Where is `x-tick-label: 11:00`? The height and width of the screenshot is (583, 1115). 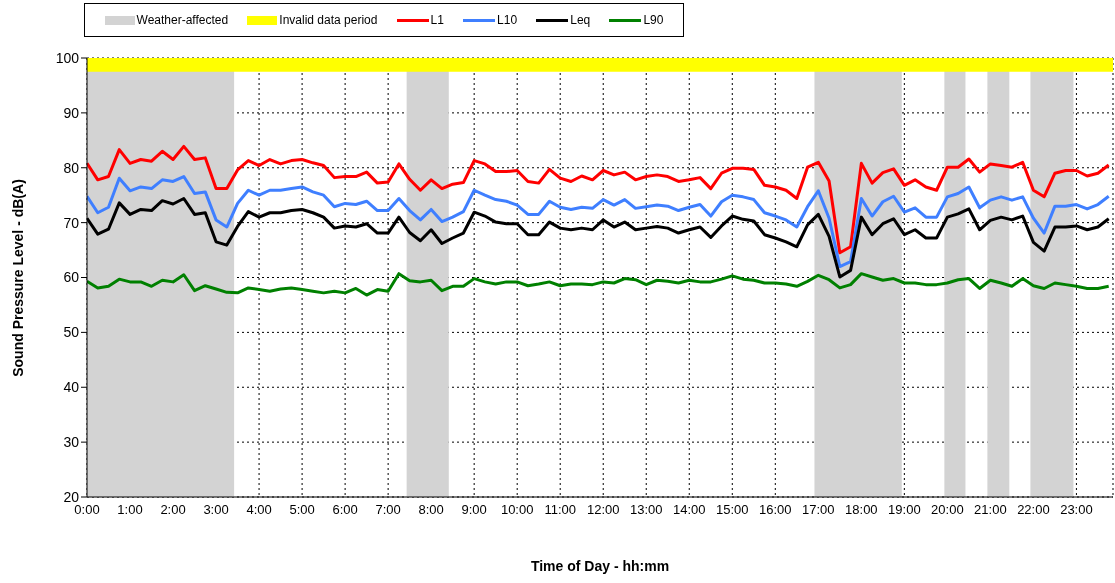 x-tick-label: 11:00 is located at coordinates (560, 510).